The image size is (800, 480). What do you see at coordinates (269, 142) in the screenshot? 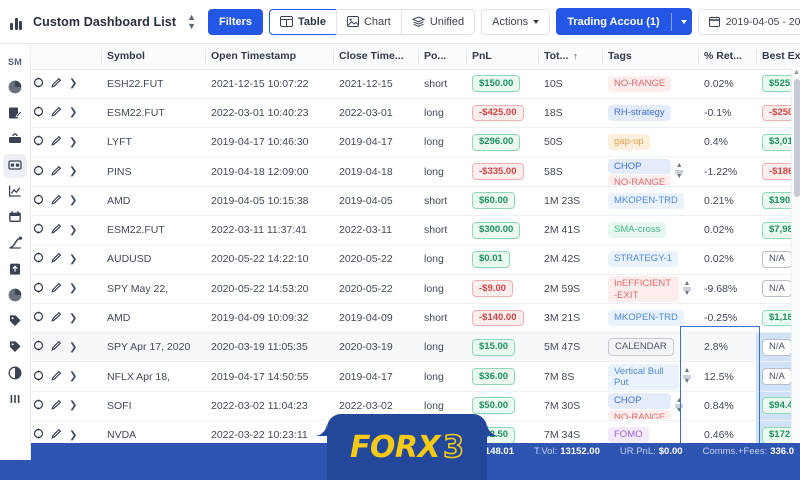
I see `cell-open-timestamp: 2019-04-17 10:46:30` at bounding box center [269, 142].